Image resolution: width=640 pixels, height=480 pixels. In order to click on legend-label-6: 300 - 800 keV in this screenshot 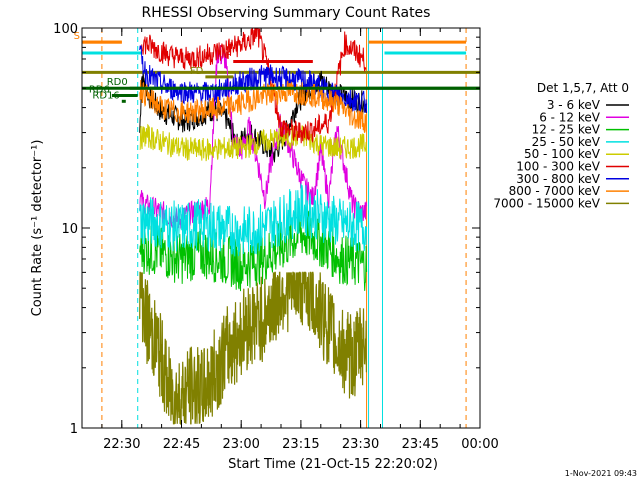, I will do `click(558, 179)`.